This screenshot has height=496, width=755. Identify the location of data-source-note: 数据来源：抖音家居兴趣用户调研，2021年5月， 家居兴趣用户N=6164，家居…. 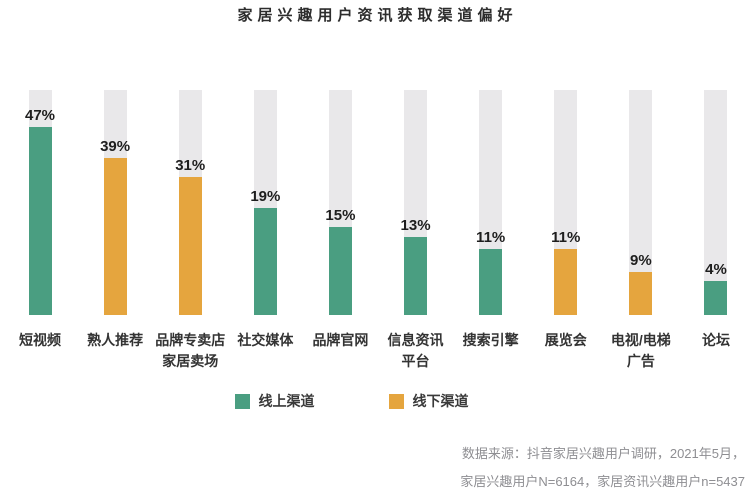
(602, 468).